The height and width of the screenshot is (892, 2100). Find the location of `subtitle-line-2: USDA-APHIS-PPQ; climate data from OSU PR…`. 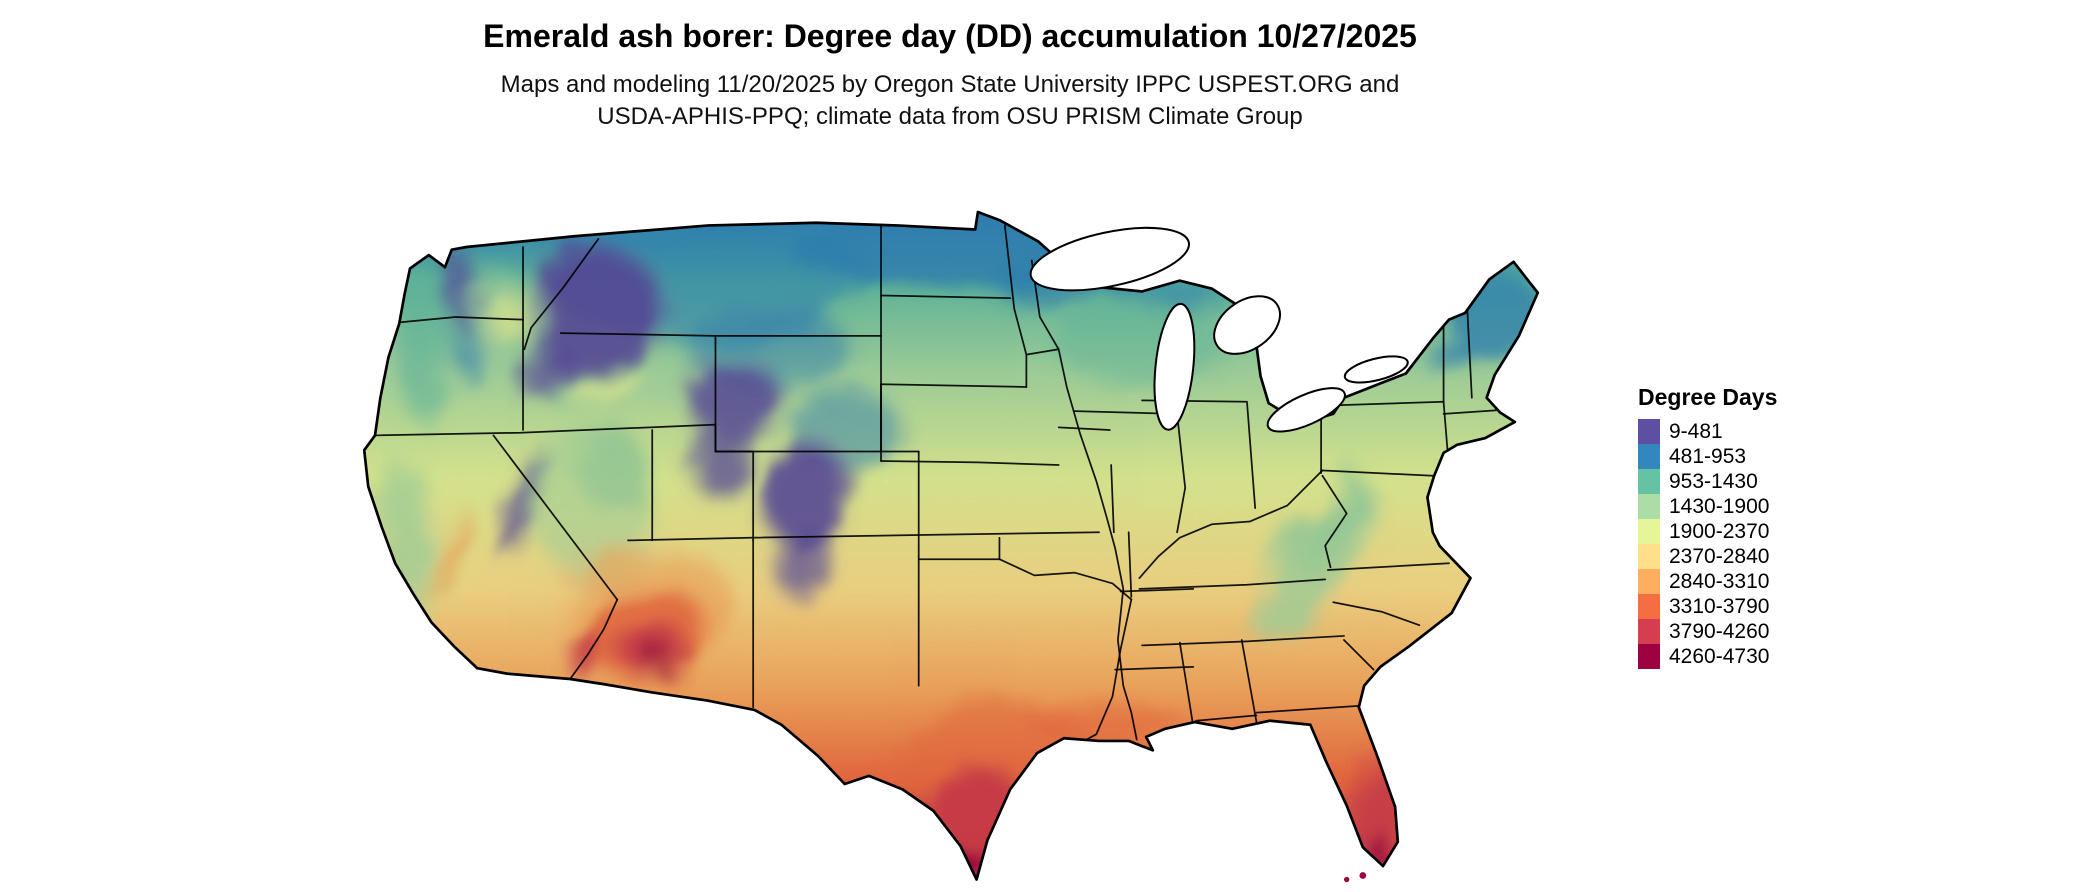

subtitle-line-2: USDA-APHIS-PPQ; climate data from OSU PR… is located at coordinates (950, 116).